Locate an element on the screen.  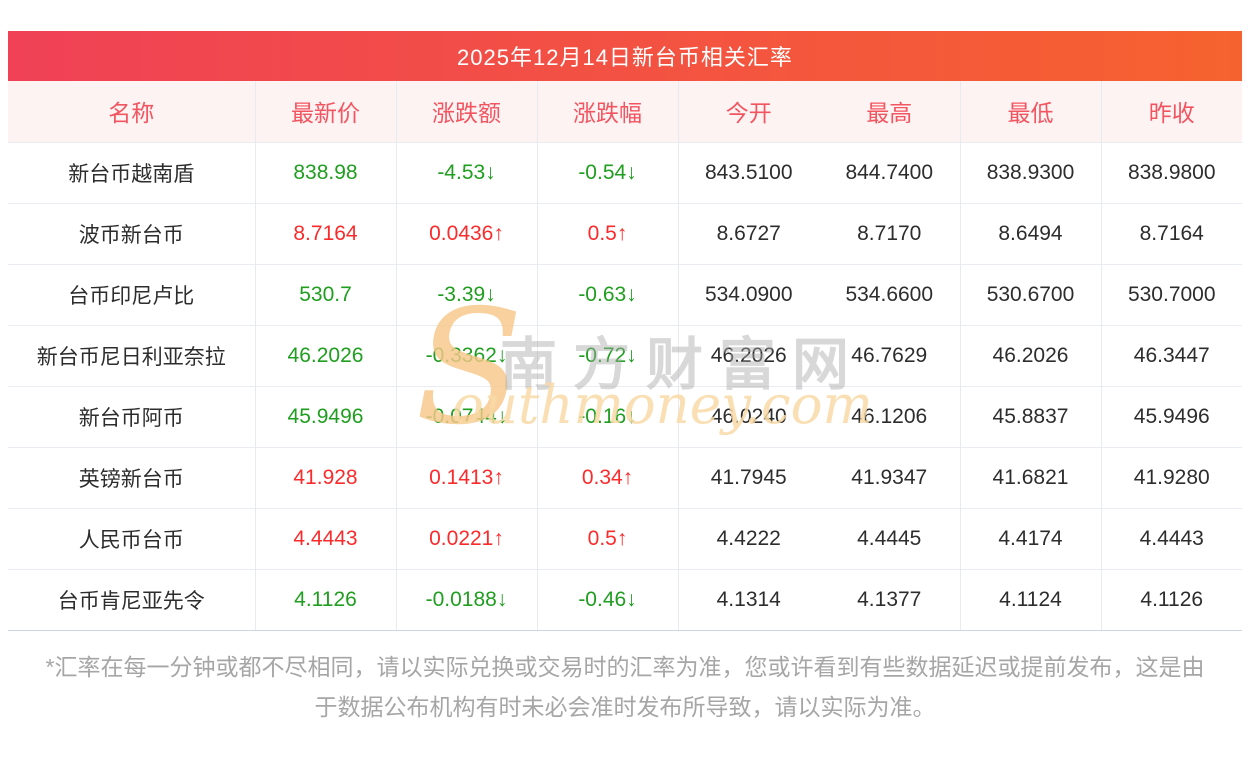
cell-high: 41.9347 is located at coordinates (890, 477).